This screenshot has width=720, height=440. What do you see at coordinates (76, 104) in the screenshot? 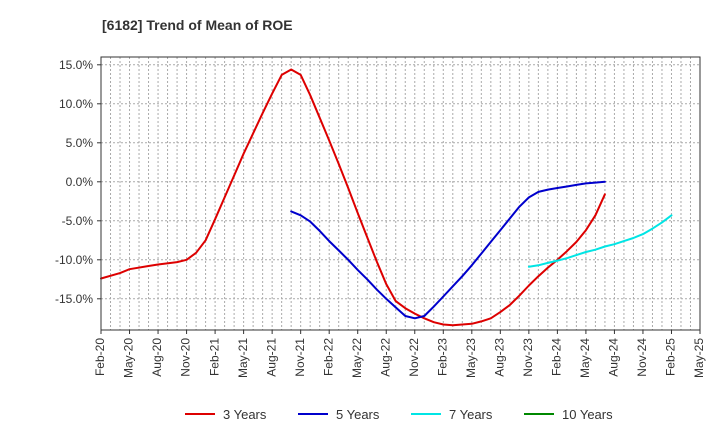
I see `y-tick-label: 10.0%` at bounding box center [76, 104].